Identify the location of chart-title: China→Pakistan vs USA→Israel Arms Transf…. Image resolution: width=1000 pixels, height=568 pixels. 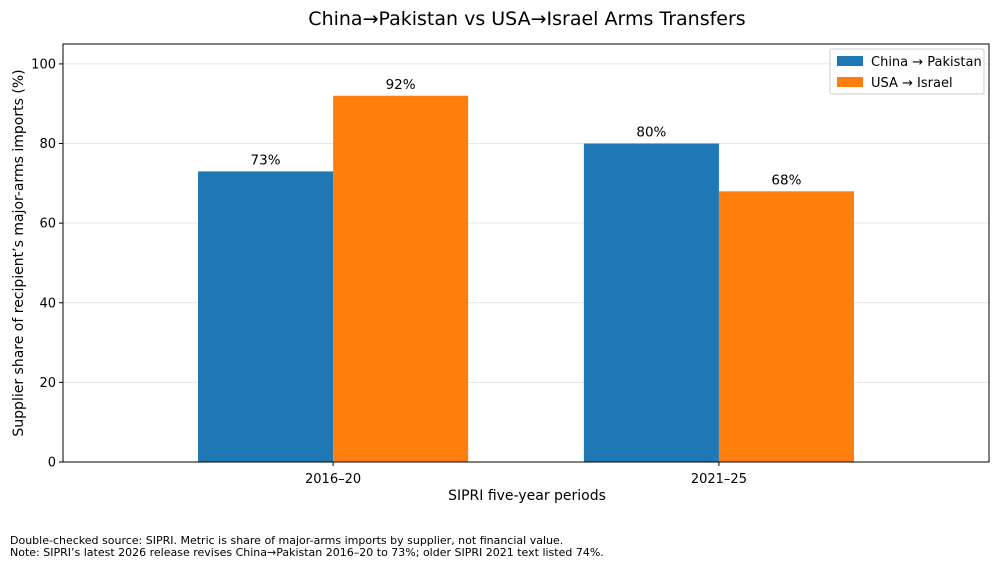
(526, 19).